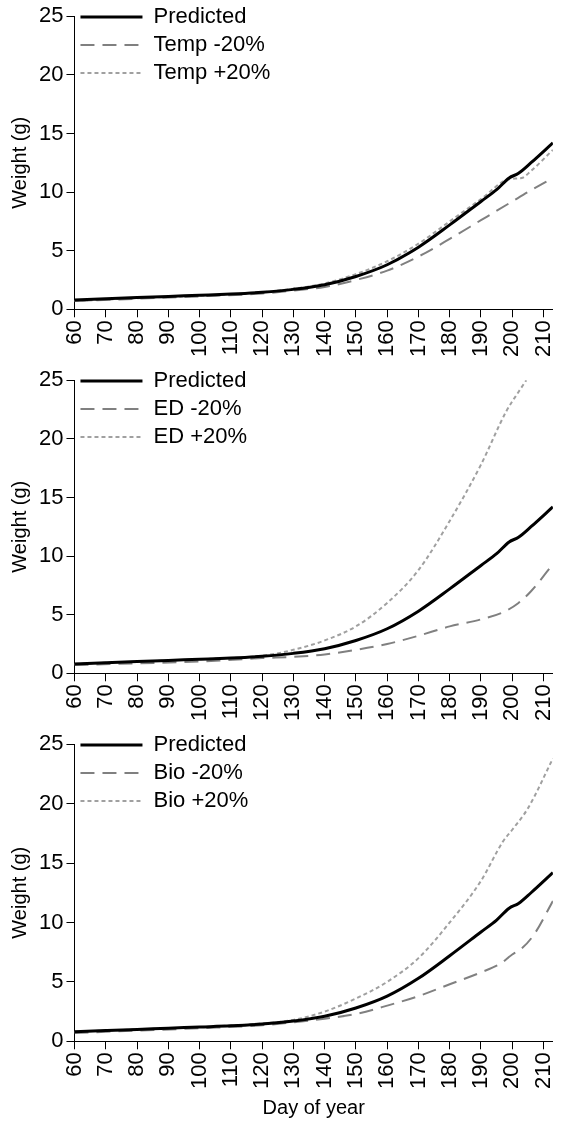  I want to click on x-axis-title: Day of year, so click(314, 1106).